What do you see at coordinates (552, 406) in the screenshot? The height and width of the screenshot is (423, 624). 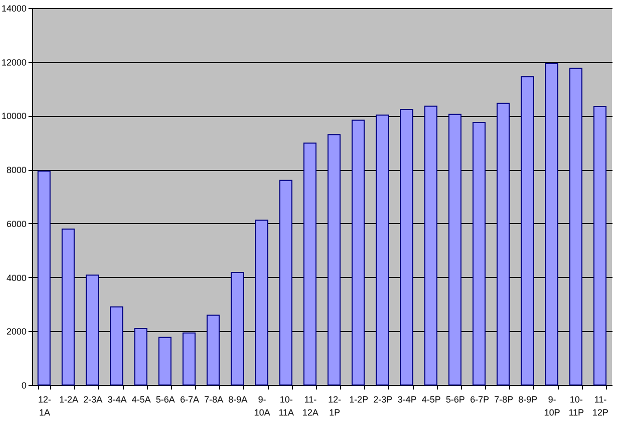 I see `x-tick-label: 9-10P` at bounding box center [552, 406].